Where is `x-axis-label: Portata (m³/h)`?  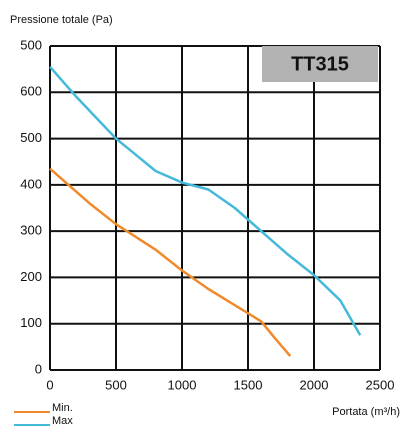
x-axis-label: Portata (m³/h) is located at coordinates (366, 412).